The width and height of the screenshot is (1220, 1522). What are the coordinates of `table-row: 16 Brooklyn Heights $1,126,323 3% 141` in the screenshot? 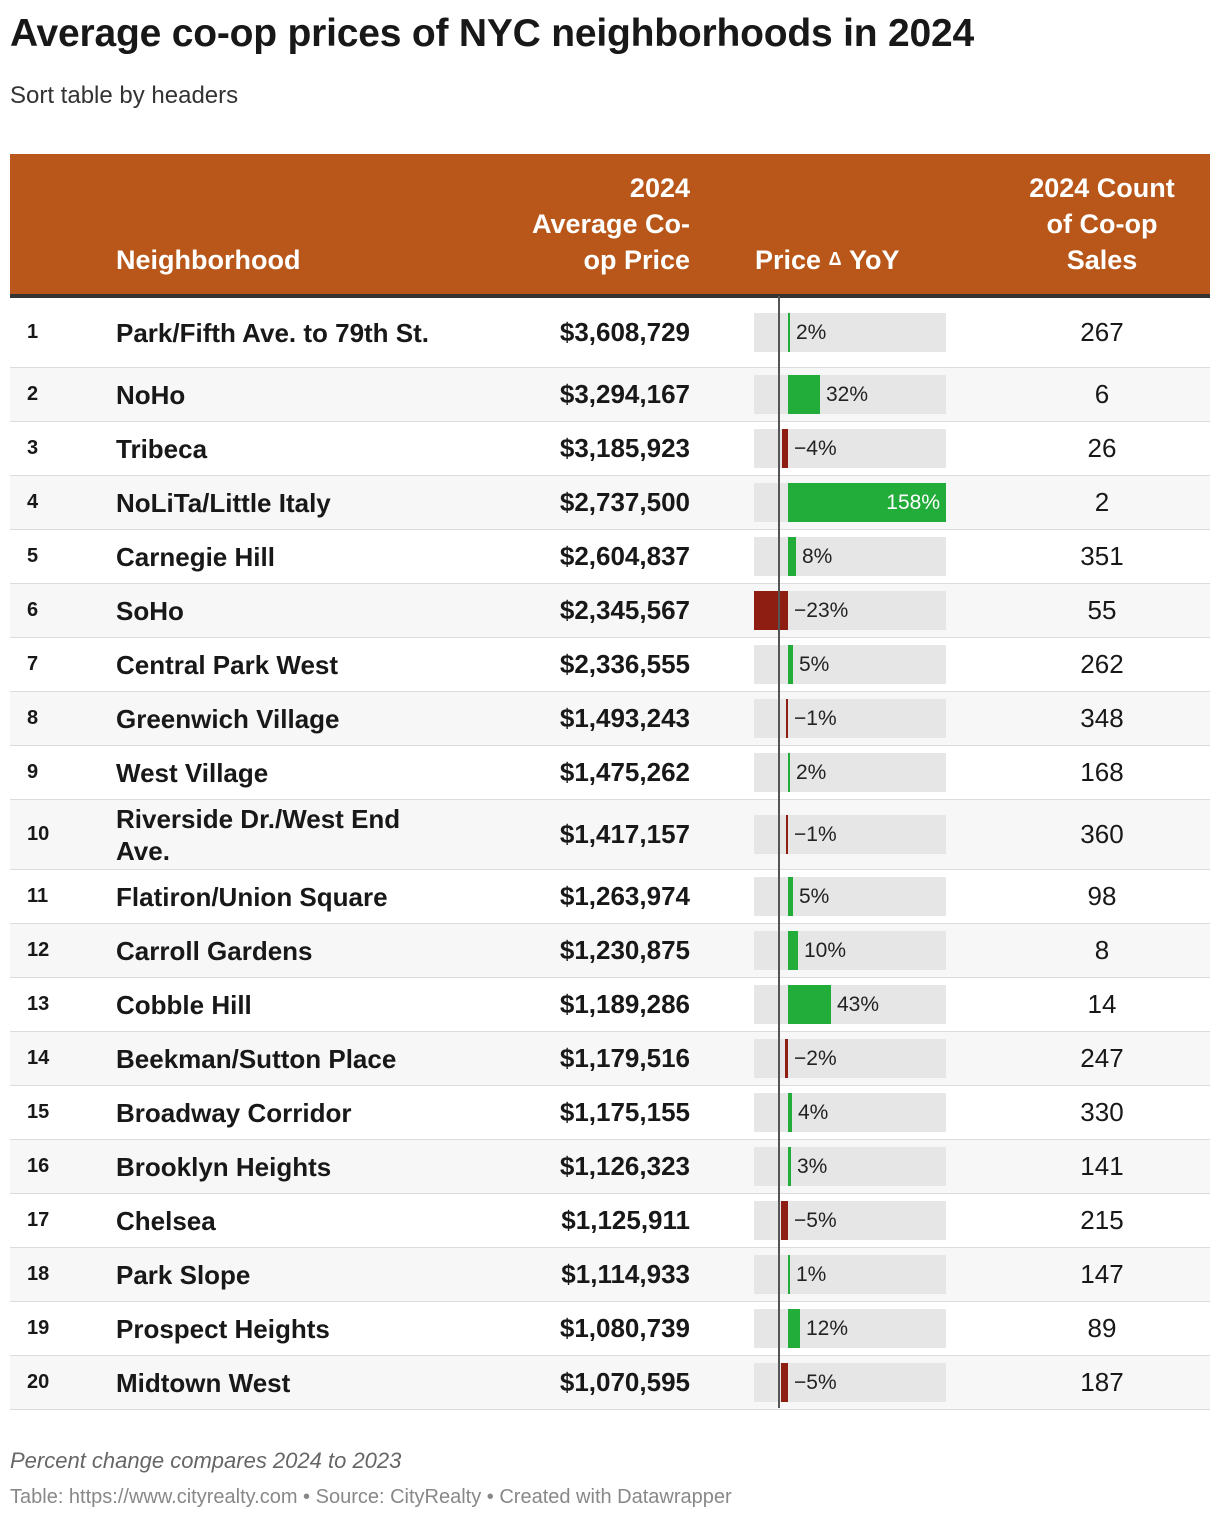 It's located at (610, 1167).